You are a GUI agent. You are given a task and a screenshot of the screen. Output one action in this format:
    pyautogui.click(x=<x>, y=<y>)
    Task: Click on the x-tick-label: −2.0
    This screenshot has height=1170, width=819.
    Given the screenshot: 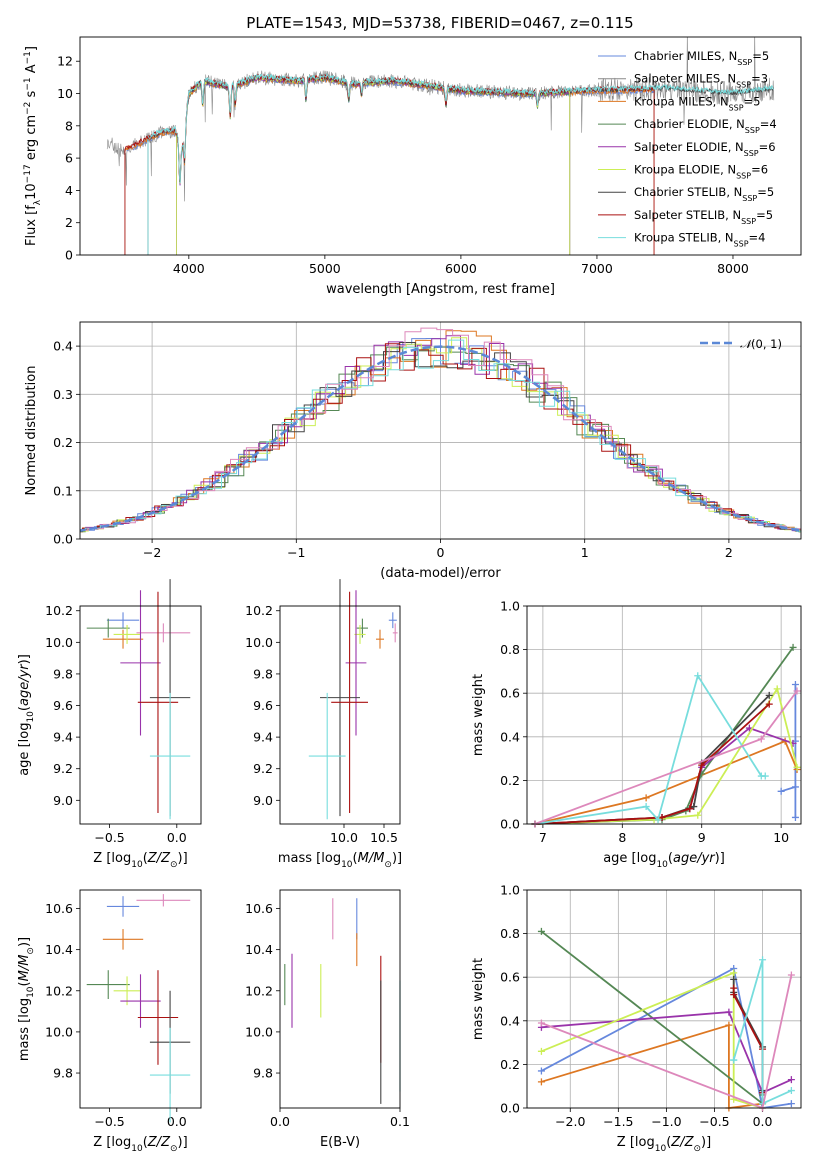 What is the action you would take?
    pyautogui.click(x=570, y=1121)
    